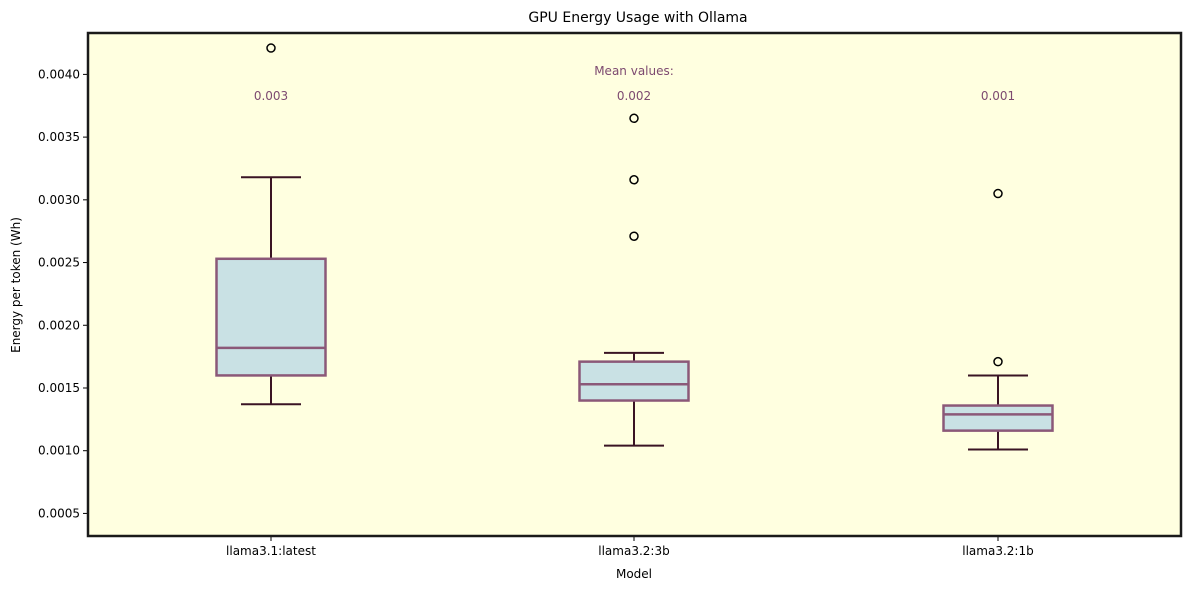 The height and width of the screenshot is (590, 1189). Describe the element at coordinates (634, 574) in the screenshot. I see `x-axis-label: Model` at that location.